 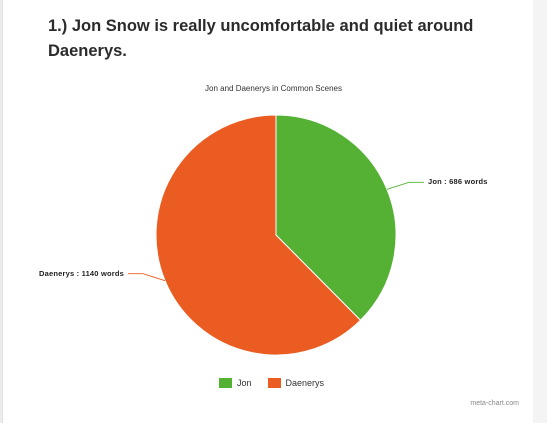 I want to click on pie-slice-jon, so click(x=336, y=217).